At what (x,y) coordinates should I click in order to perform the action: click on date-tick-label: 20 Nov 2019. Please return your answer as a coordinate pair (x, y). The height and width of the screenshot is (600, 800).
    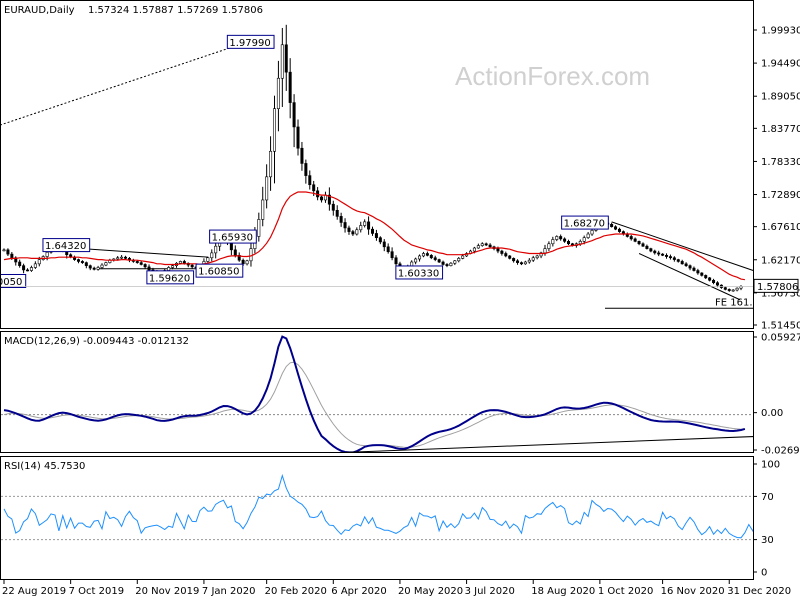
    Looking at the image, I should click on (167, 591).